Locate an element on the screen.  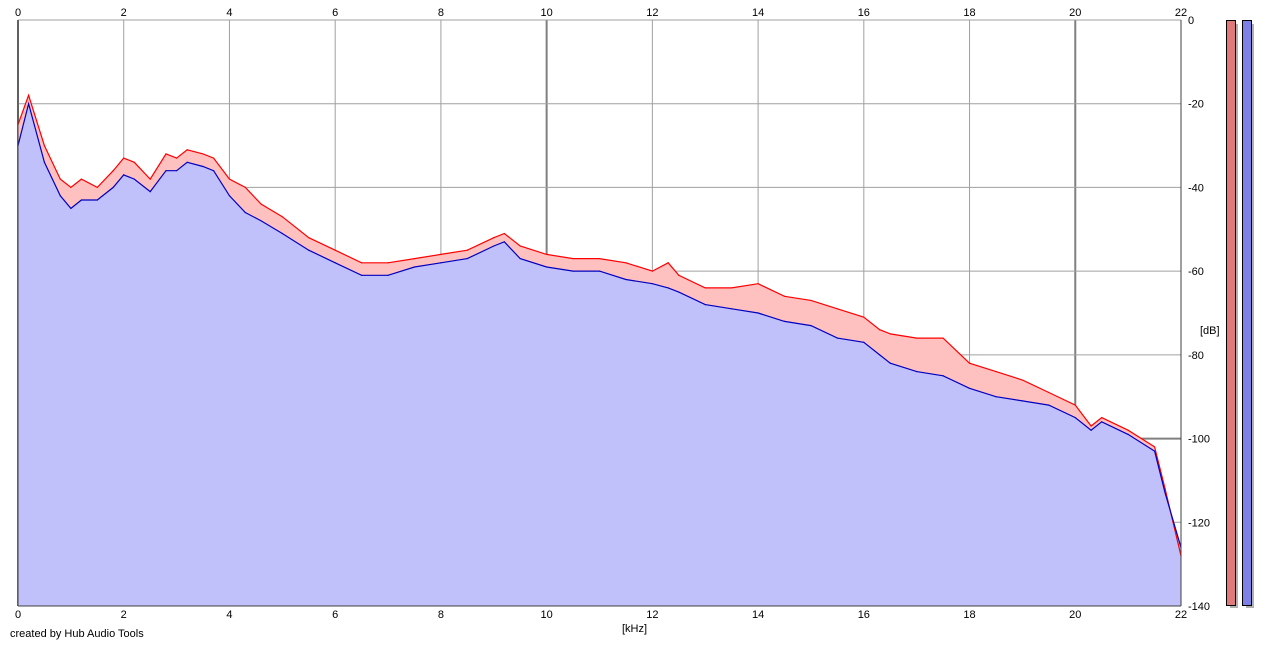
x-tick-bottom: 20 is located at coordinates (1075, 615).